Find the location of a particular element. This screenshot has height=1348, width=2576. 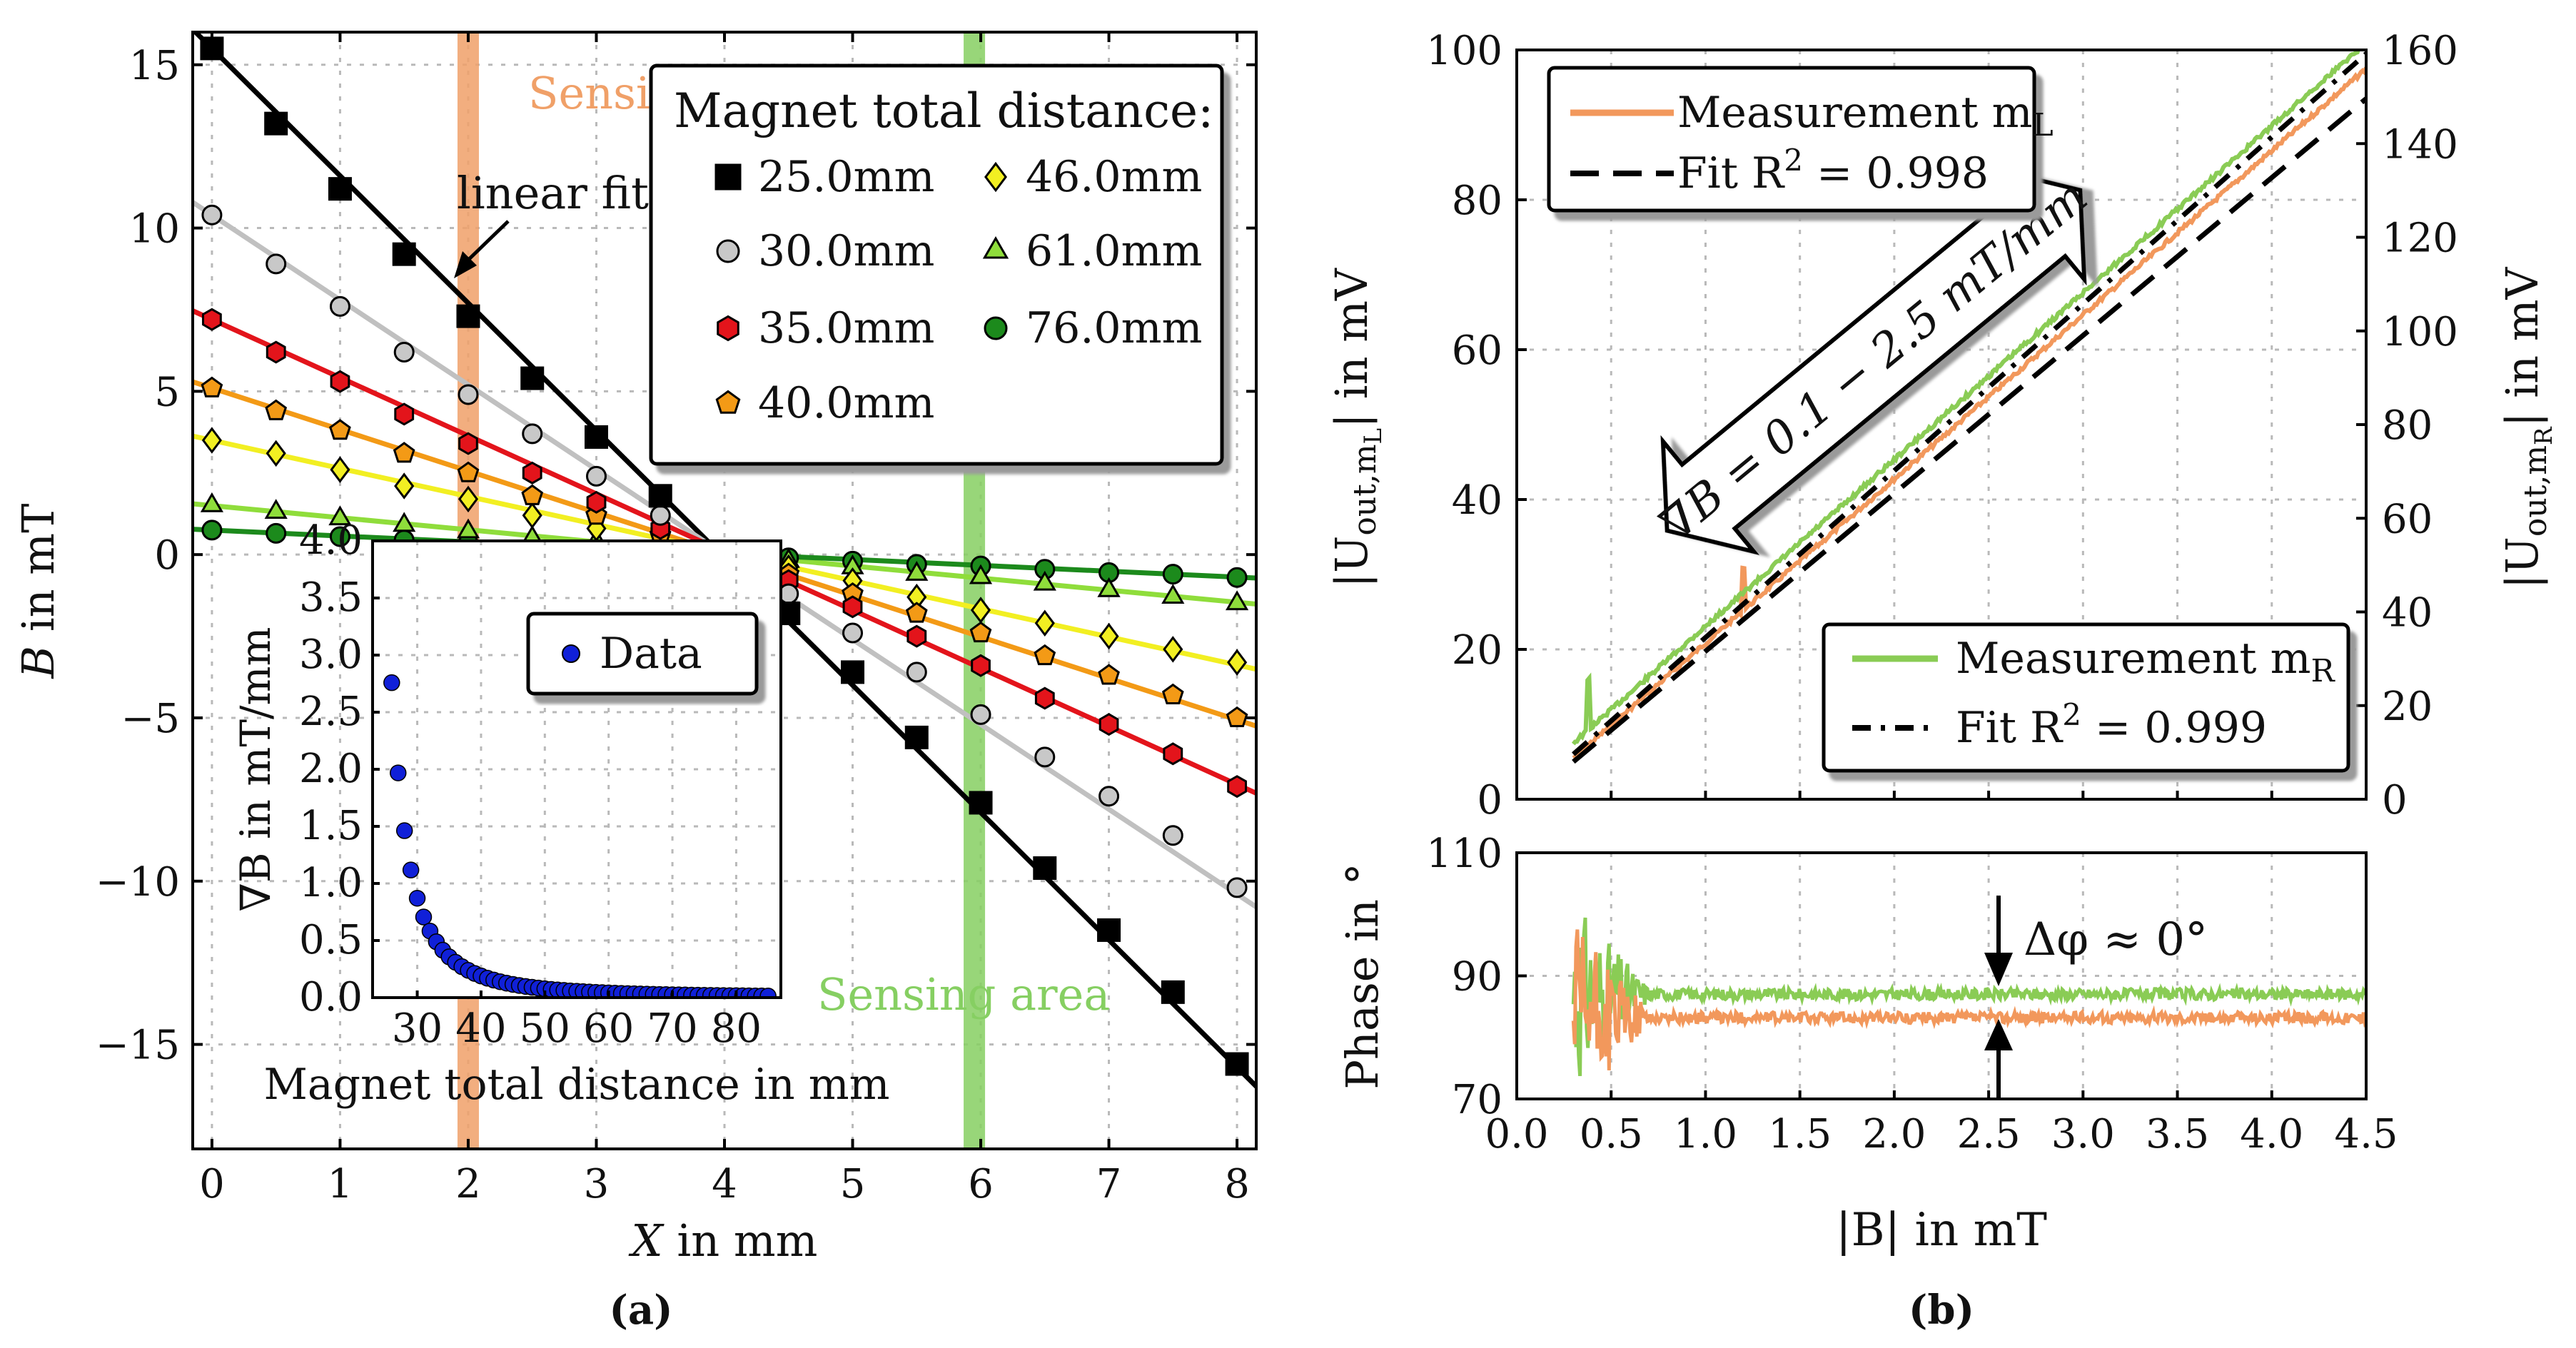

ylabel-left-unit: | in mV is located at coordinates (1351, 348).